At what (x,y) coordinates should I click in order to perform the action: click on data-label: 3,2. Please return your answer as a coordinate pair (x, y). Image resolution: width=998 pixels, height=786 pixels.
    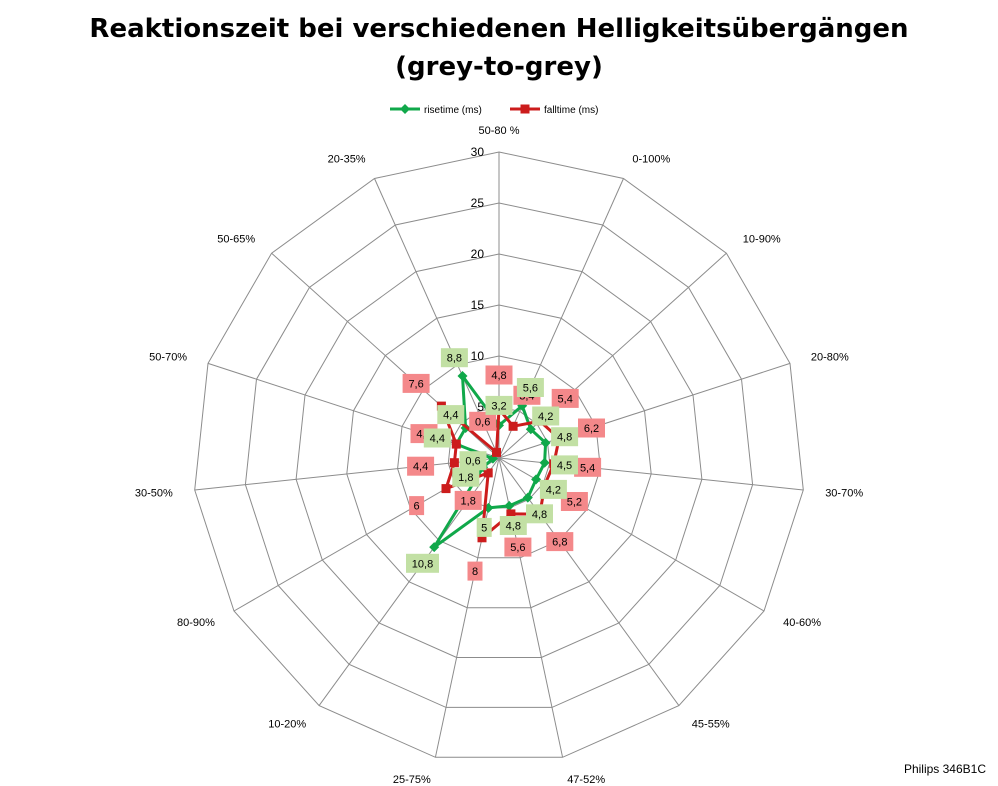
    Looking at the image, I should click on (499, 405).